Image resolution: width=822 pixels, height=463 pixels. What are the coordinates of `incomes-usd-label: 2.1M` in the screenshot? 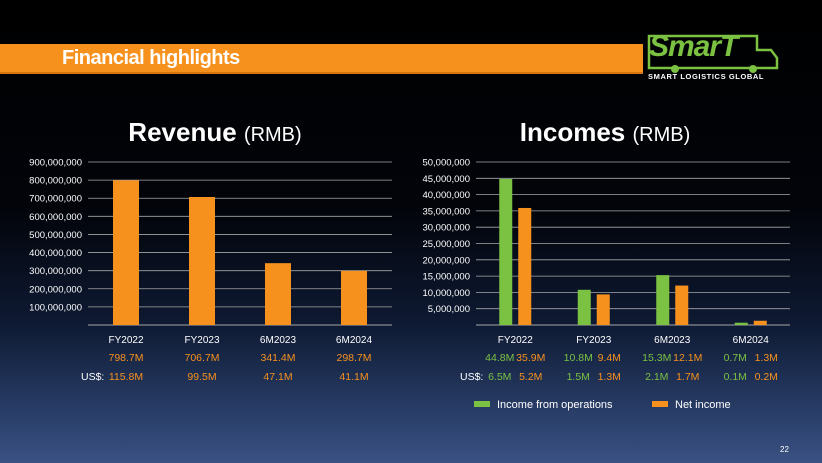 It's located at (656, 377).